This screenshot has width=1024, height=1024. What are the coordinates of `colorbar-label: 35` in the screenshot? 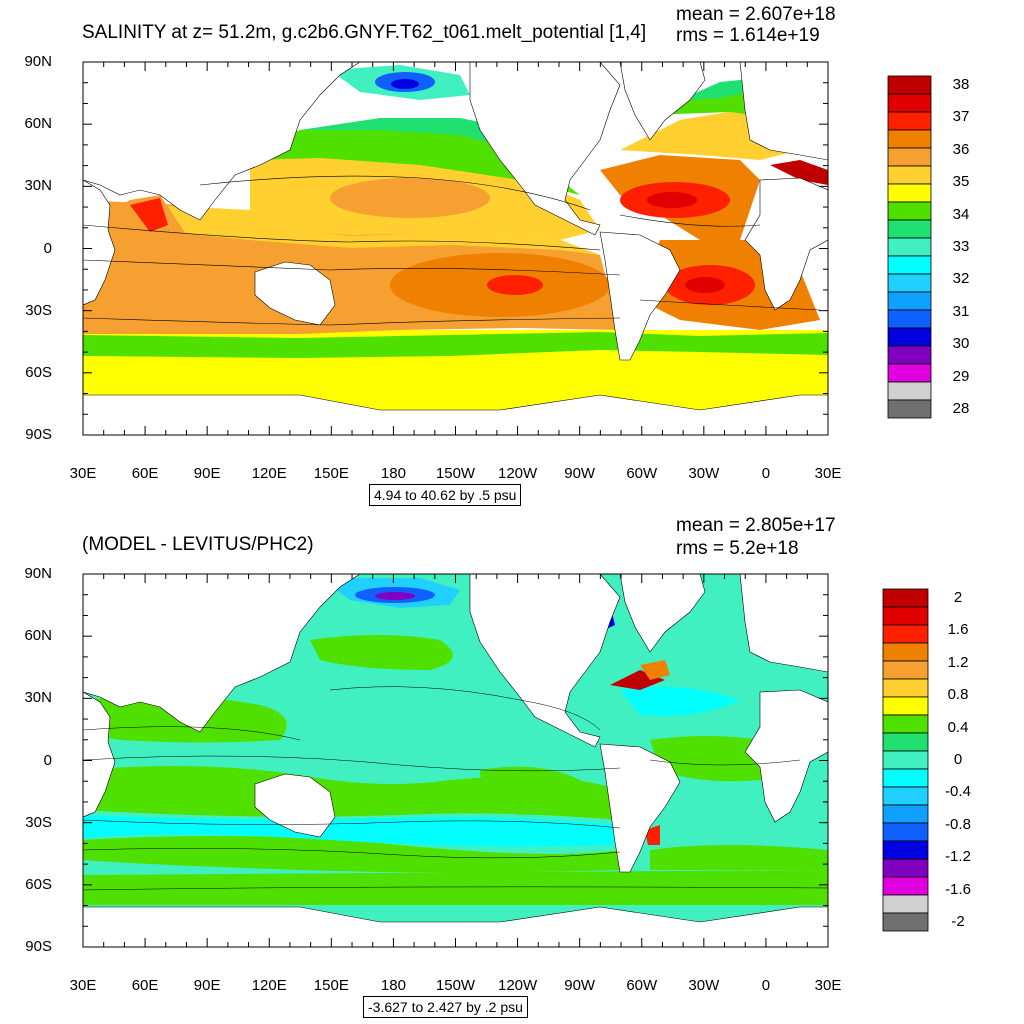 It's located at (961, 182).